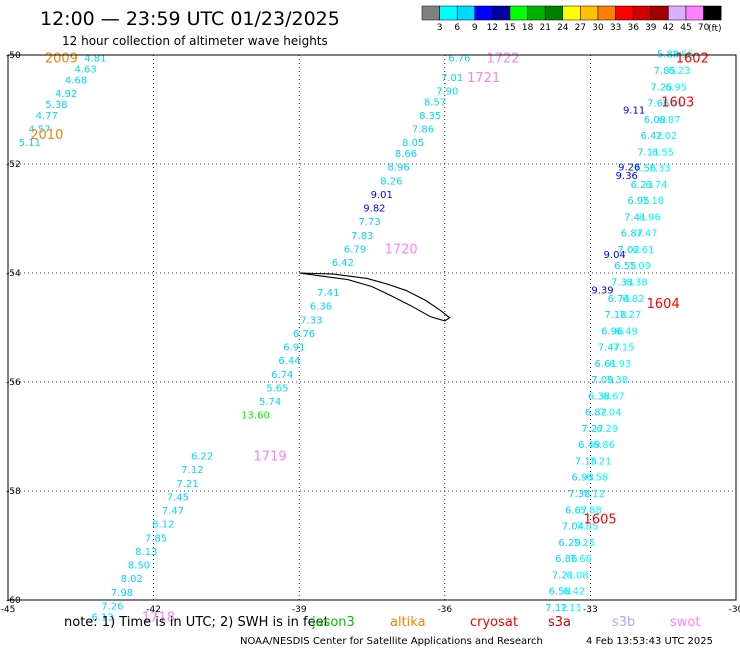 The height and width of the screenshot is (650, 740). I want to click on wave-height-label: 7.41, so click(328, 293).